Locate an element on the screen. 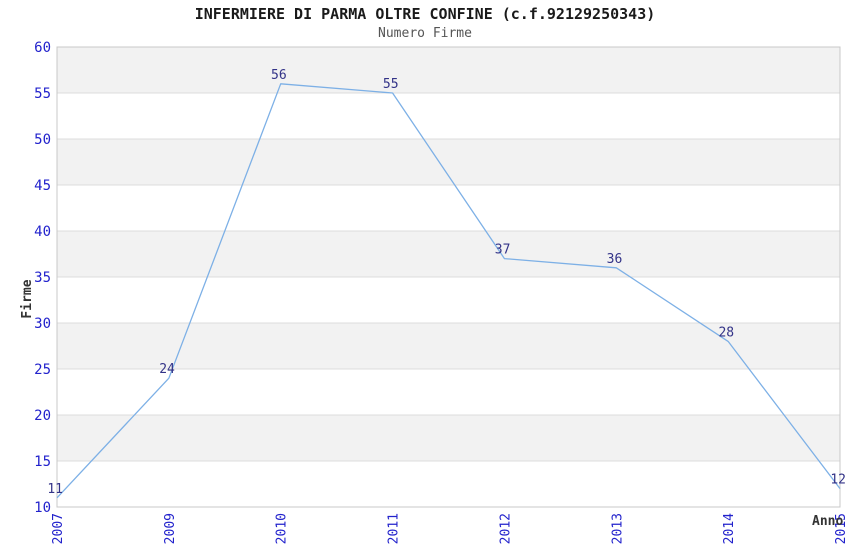 Image resolution: width=850 pixels, height=550 pixels. y-tick-label: 50 is located at coordinates (42, 140).